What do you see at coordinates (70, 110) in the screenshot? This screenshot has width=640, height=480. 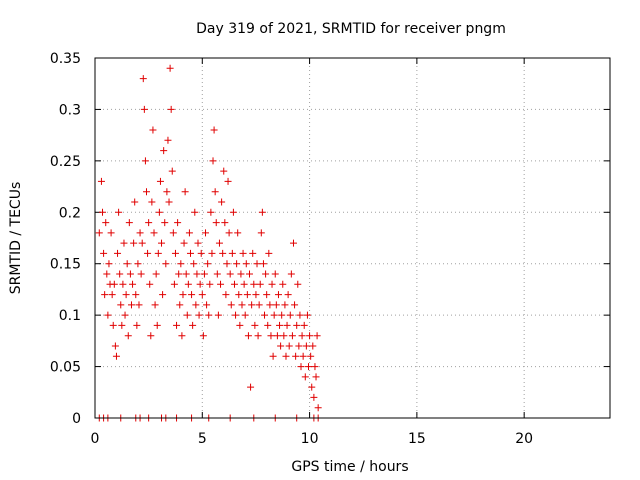 I see `y-tick-label: 0.3` at bounding box center [70, 110].